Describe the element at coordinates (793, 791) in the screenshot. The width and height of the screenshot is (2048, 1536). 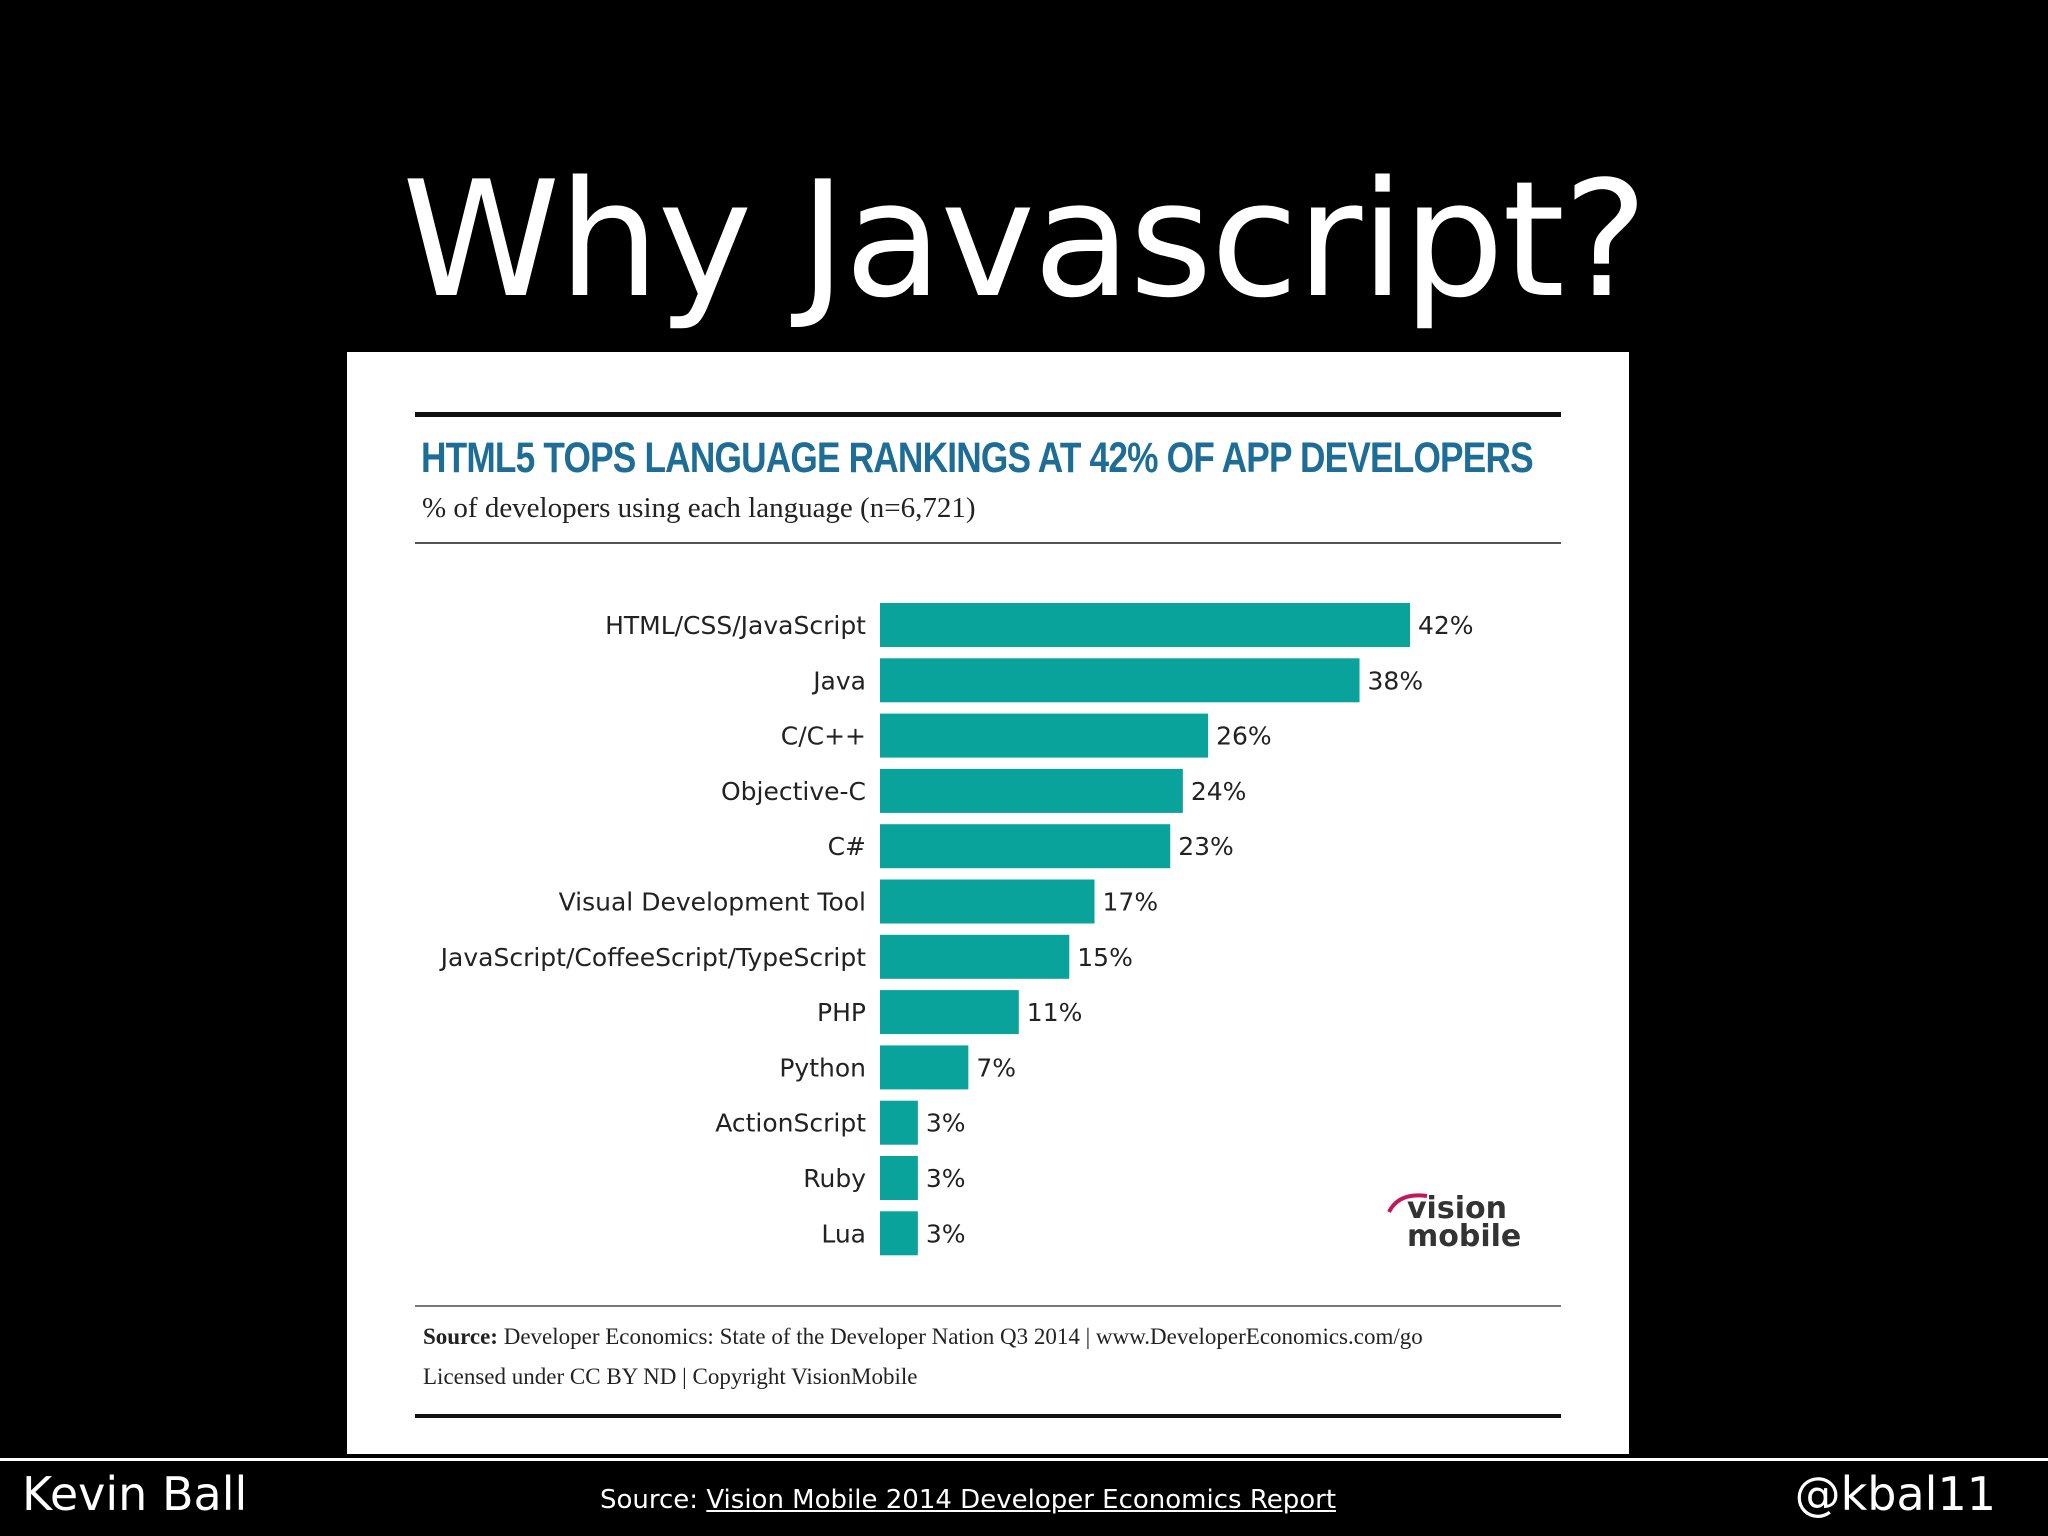
I see `category-label: Objective-C` at that location.